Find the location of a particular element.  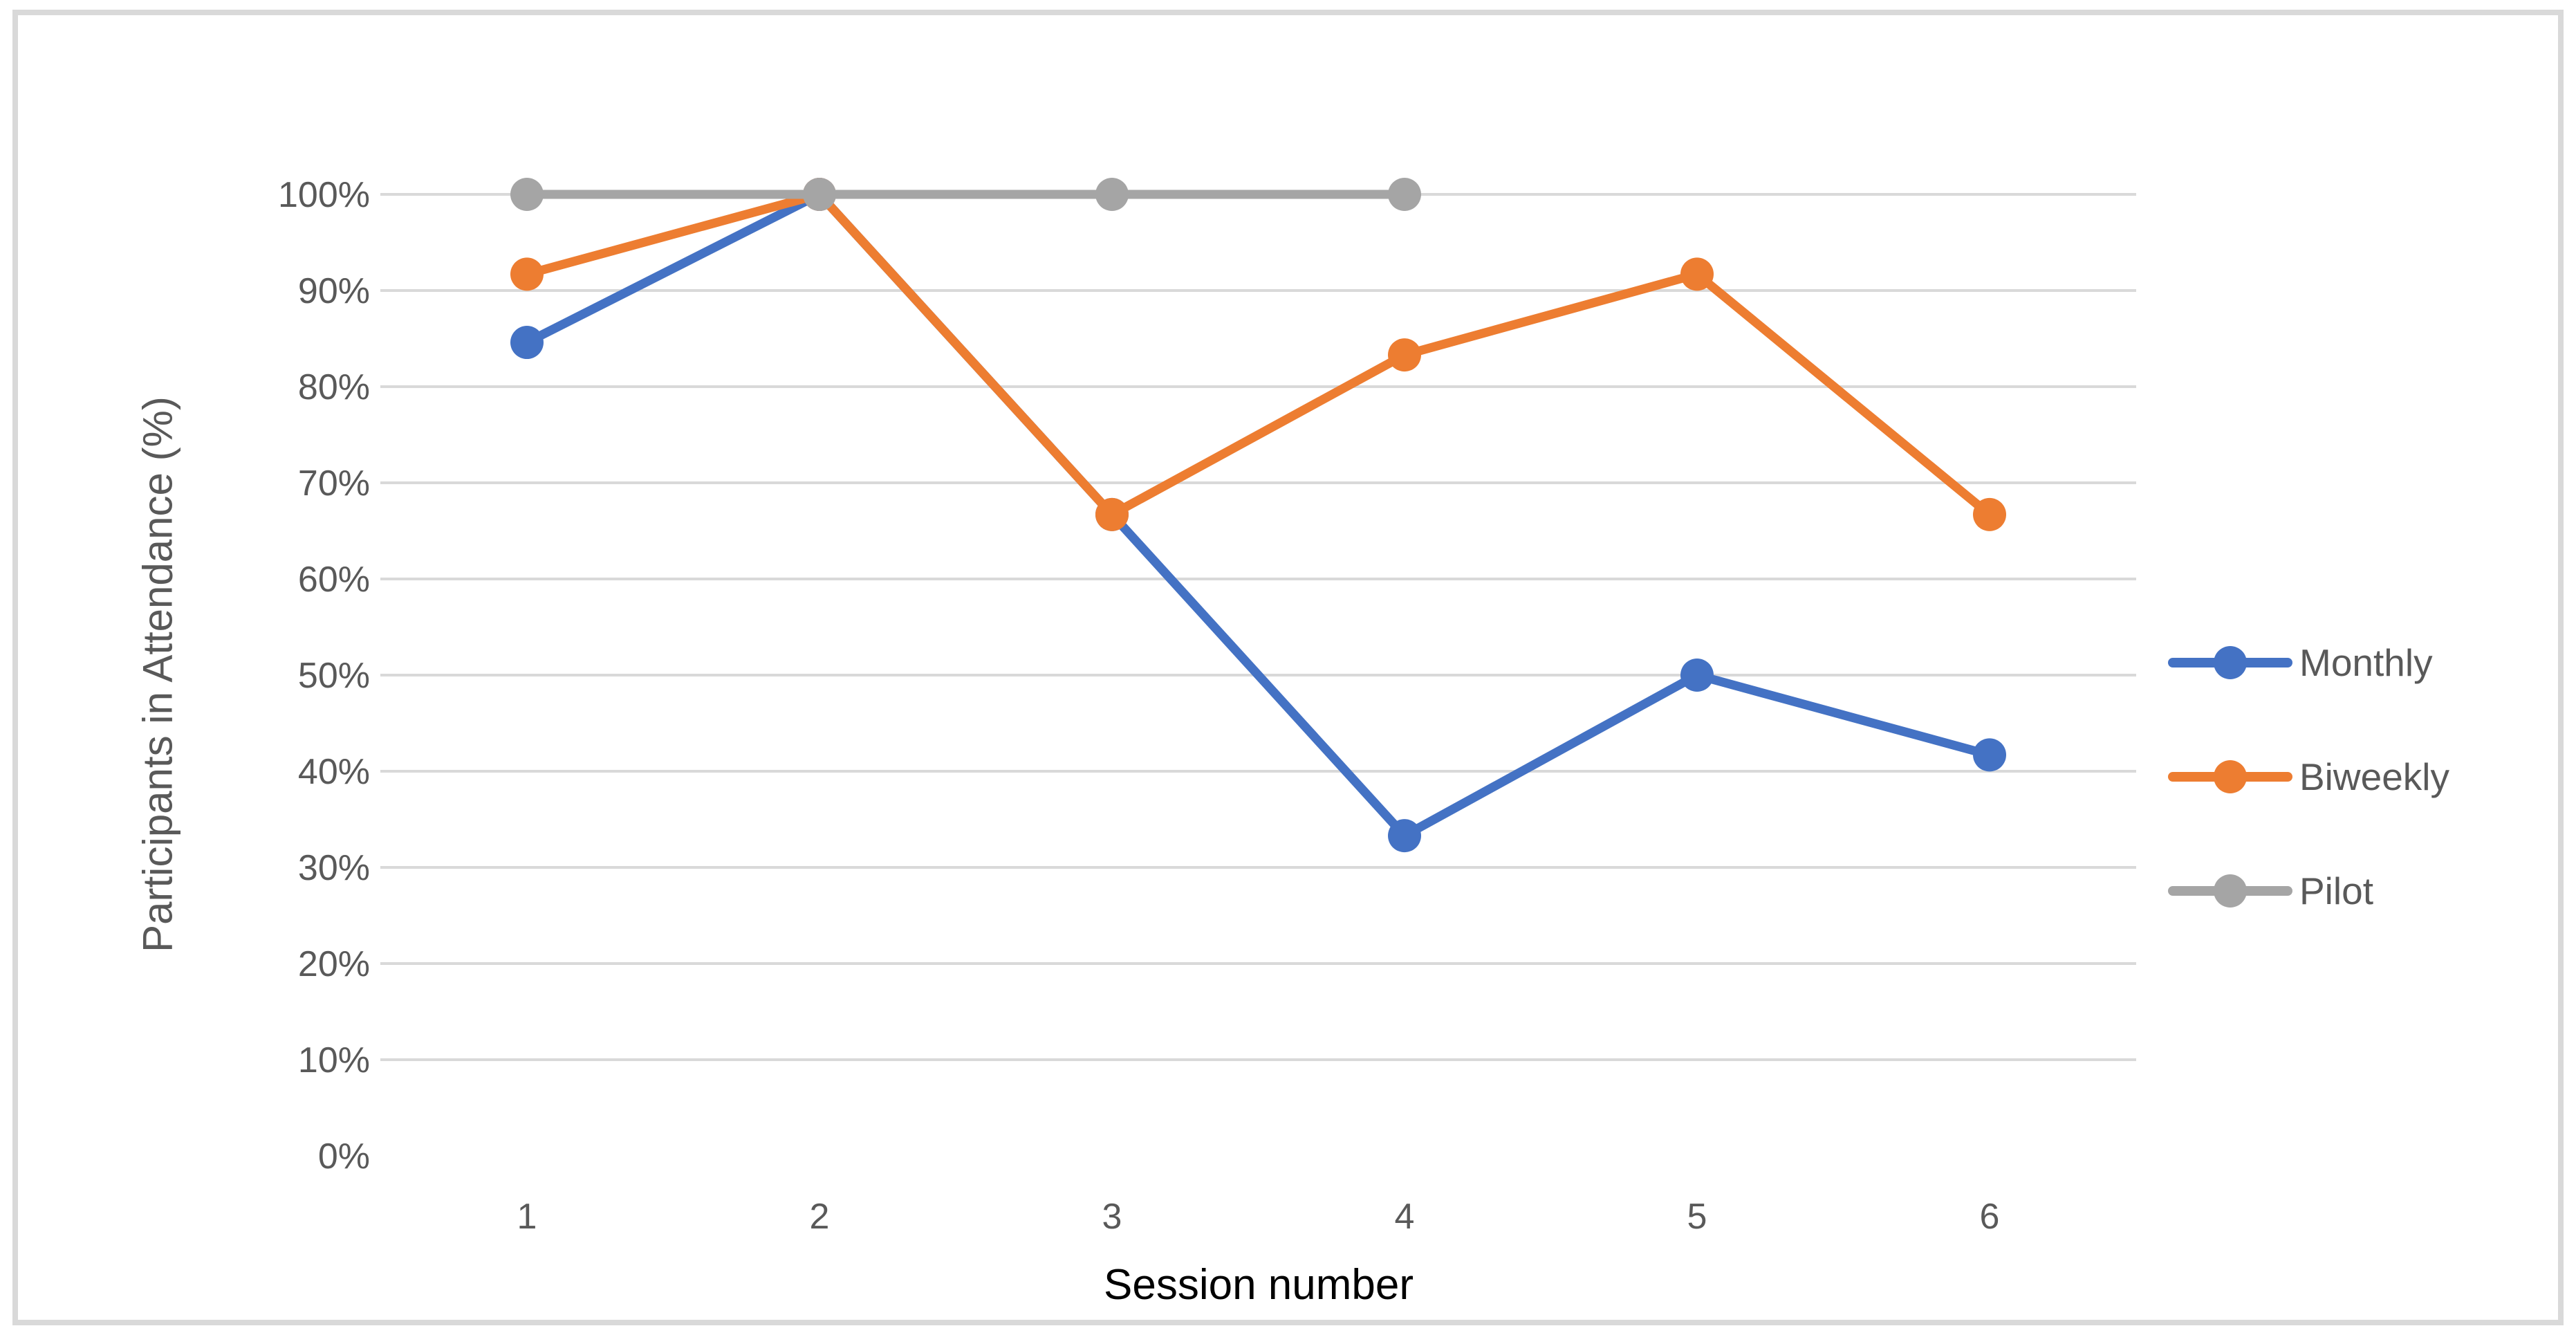

x-axis-tick-label: 2 is located at coordinates (820, 1217).